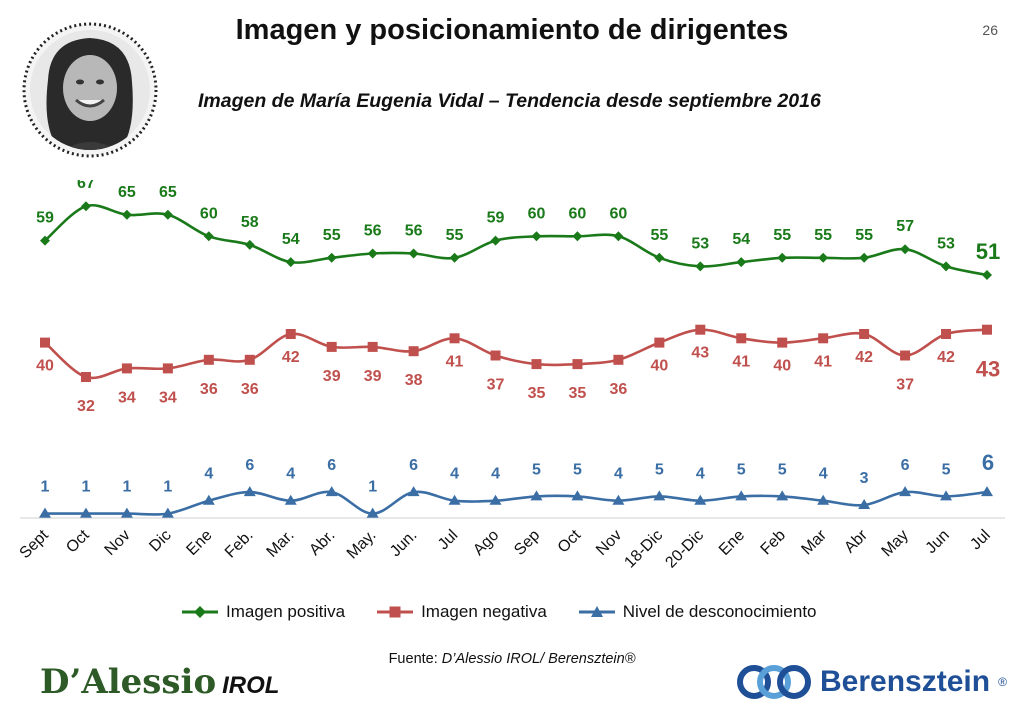 This screenshot has width=1024, height=724. Describe the element at coordinates (774, 543) in the screenshot. I see `x-tick-label: Feb` at that location.